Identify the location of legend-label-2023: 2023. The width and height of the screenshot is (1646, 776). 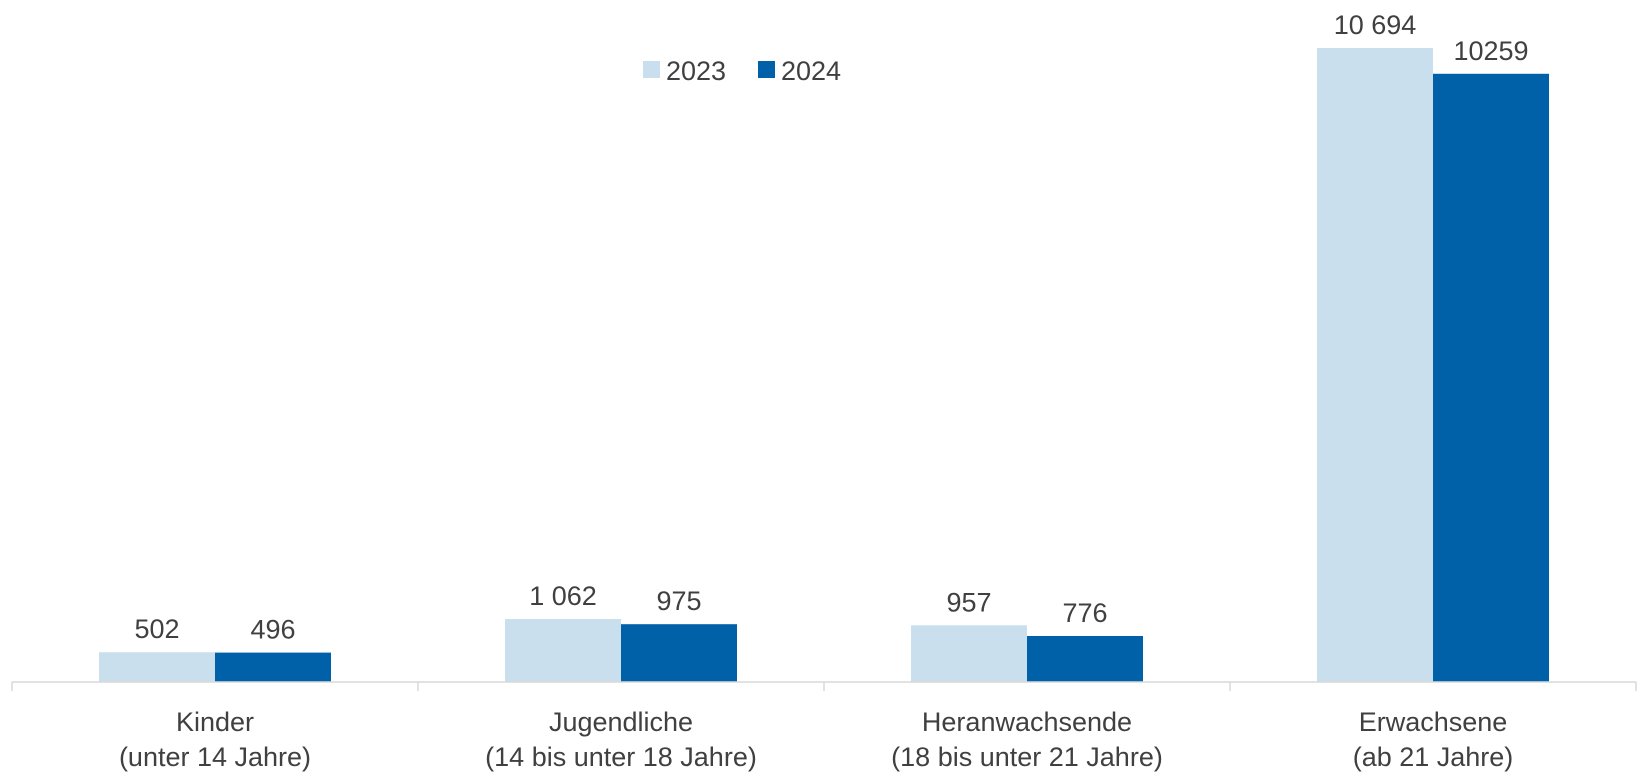
(696, 71).